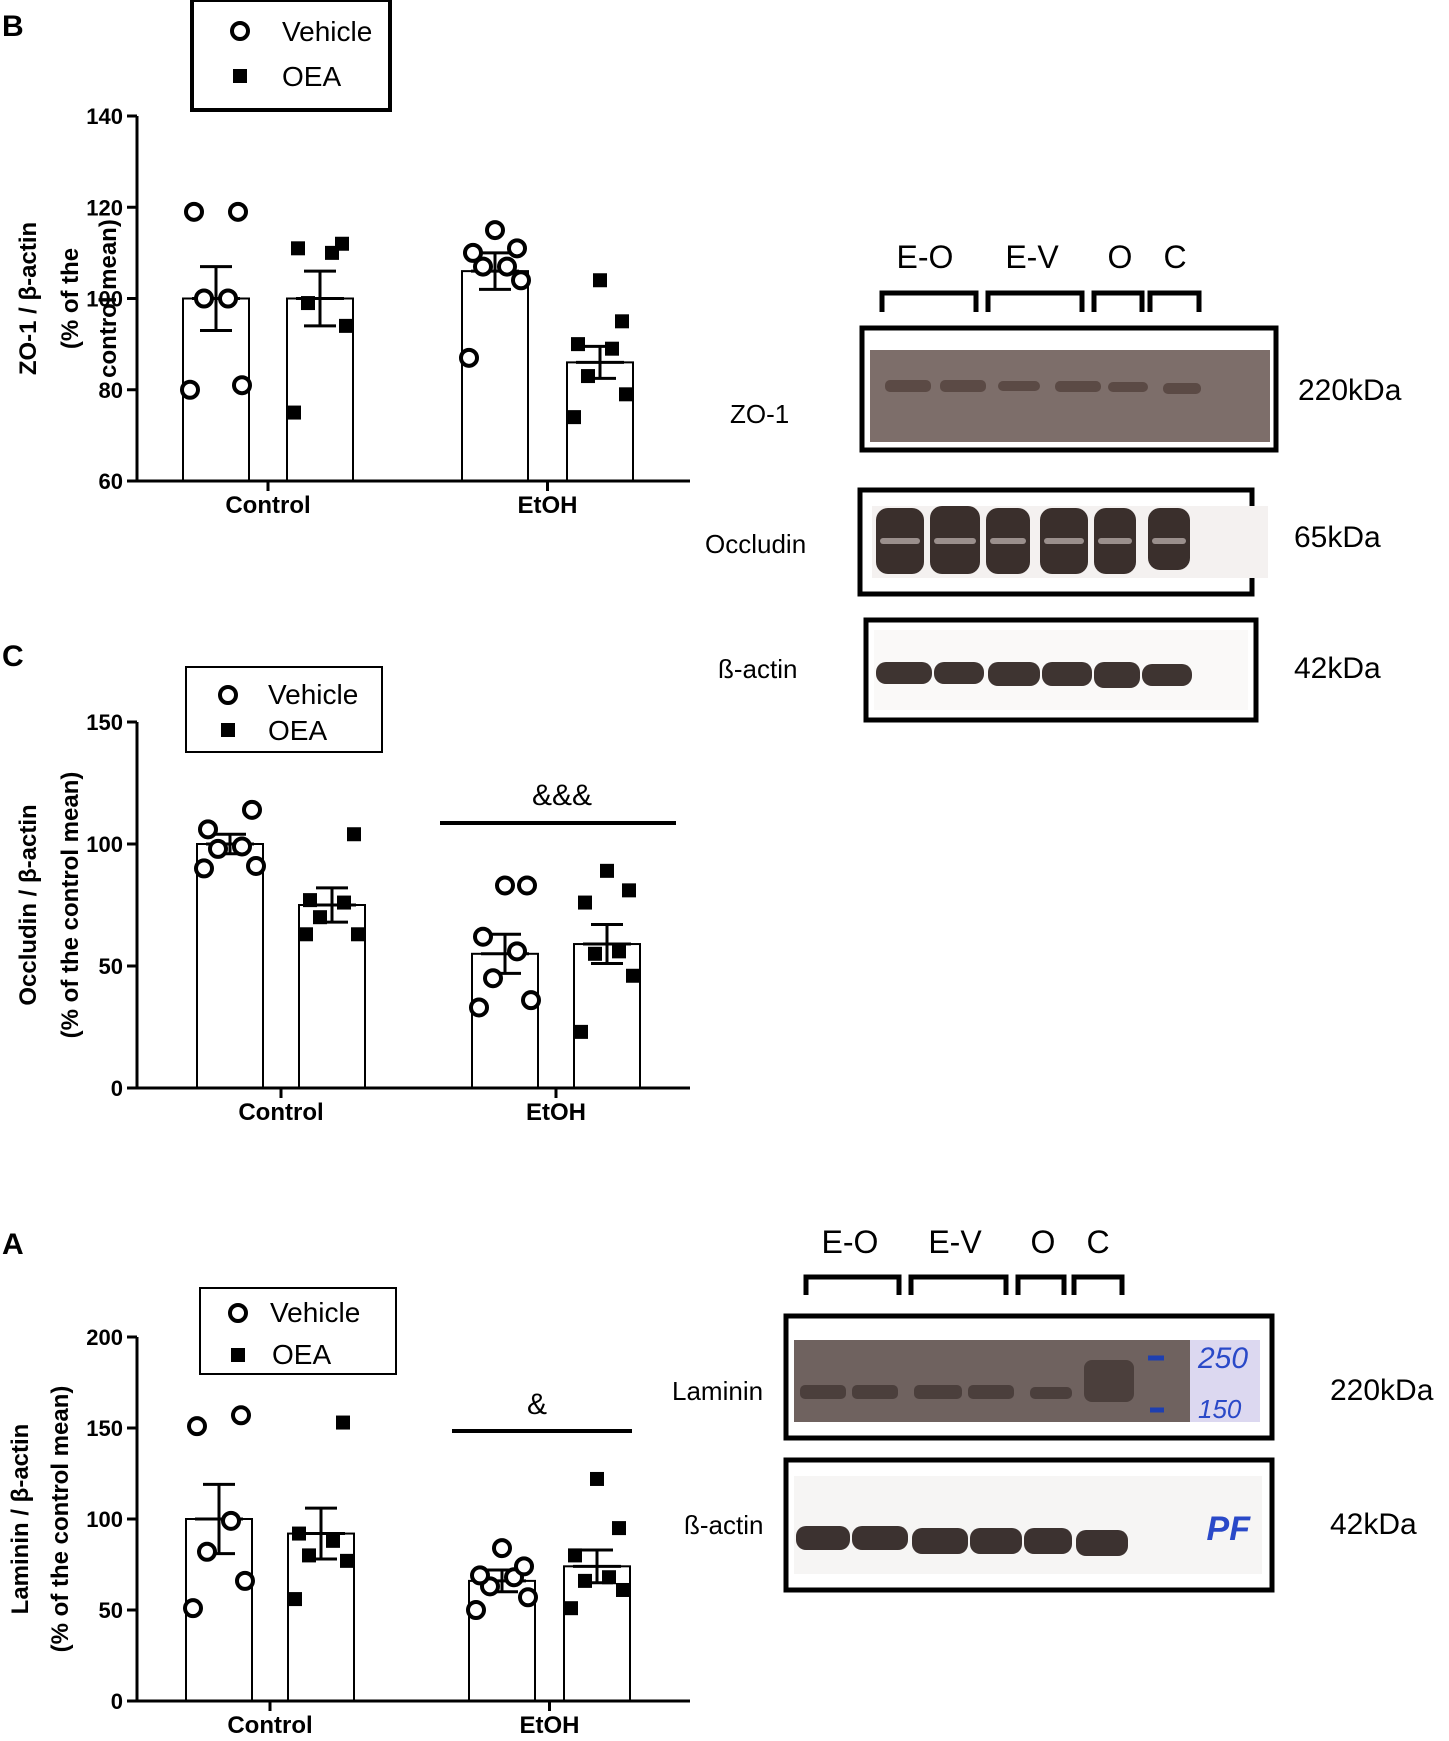 The height and width of the screenshot is (1741, 1449). What do you see at coordinates (717, 1391) in the screenshot?
I see `blot-label-laminin: Laminin` at bounding box center [717, 1391].